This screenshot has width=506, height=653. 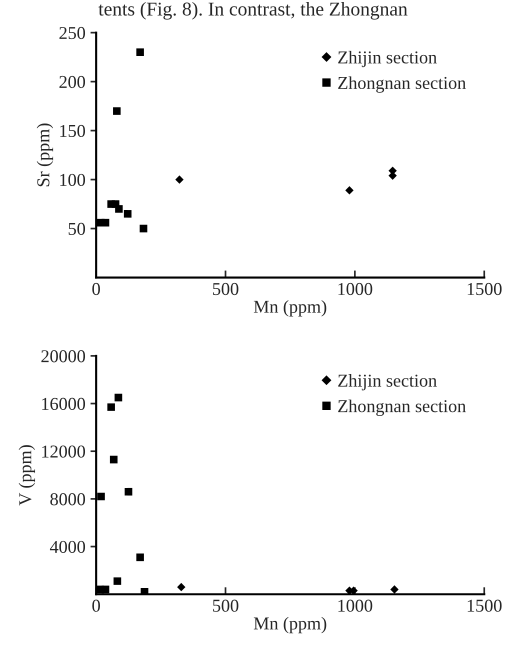 I want to click on y-tick-label: 16000, so click(x=64, y=404).